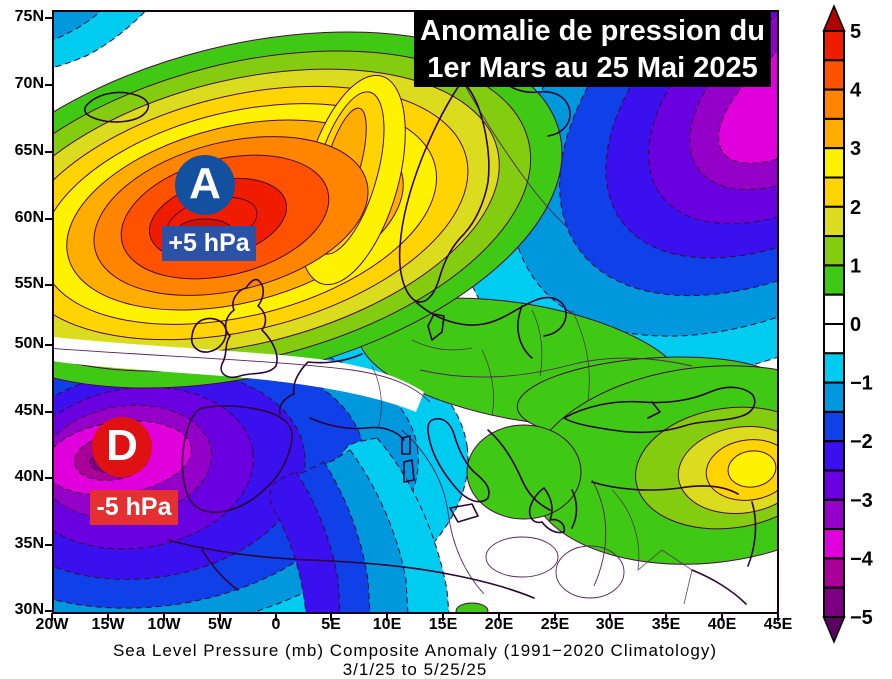 This screenshot has height=679, width=892. Describe the element at coordinates (834, 192) in the screenshot. I see `colorbar-segment-2.5-to-2` at that location.